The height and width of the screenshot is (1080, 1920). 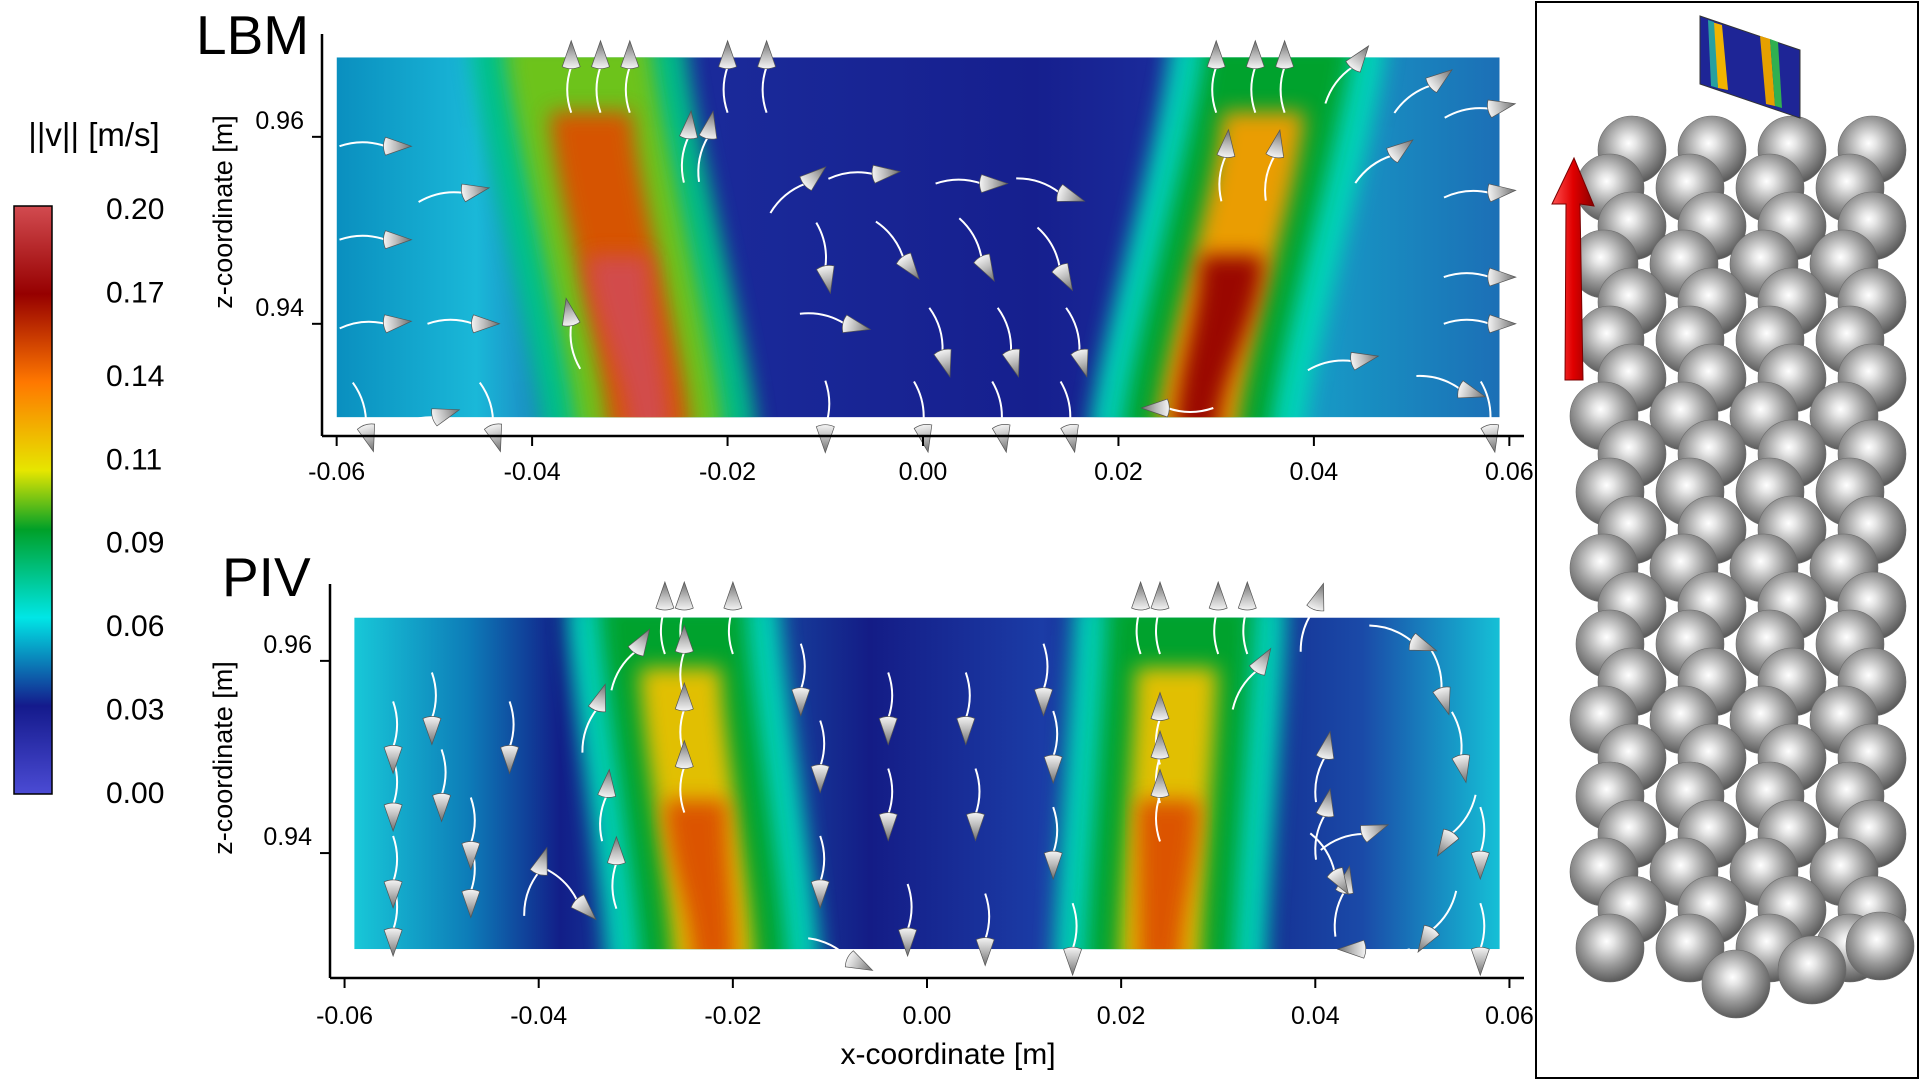 What do you see at coordinates (93, 134) in the screenshot?
I see `colorbar-title: ||v|| [m/s]` at bounding box center [93, 134].